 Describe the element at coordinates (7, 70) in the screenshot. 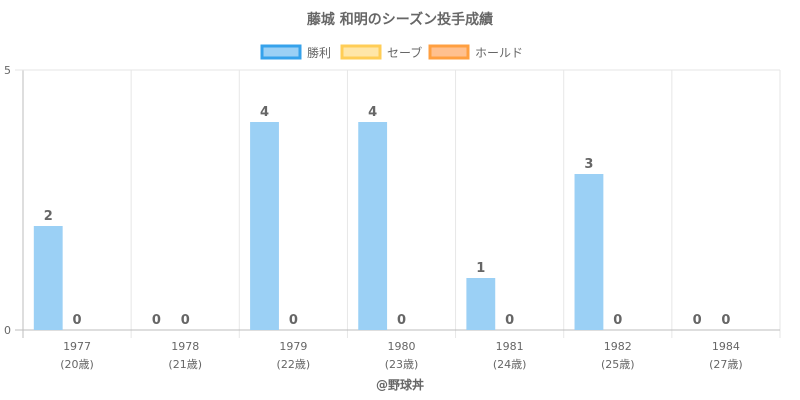

I see `y-tick-label: 5` at that location.